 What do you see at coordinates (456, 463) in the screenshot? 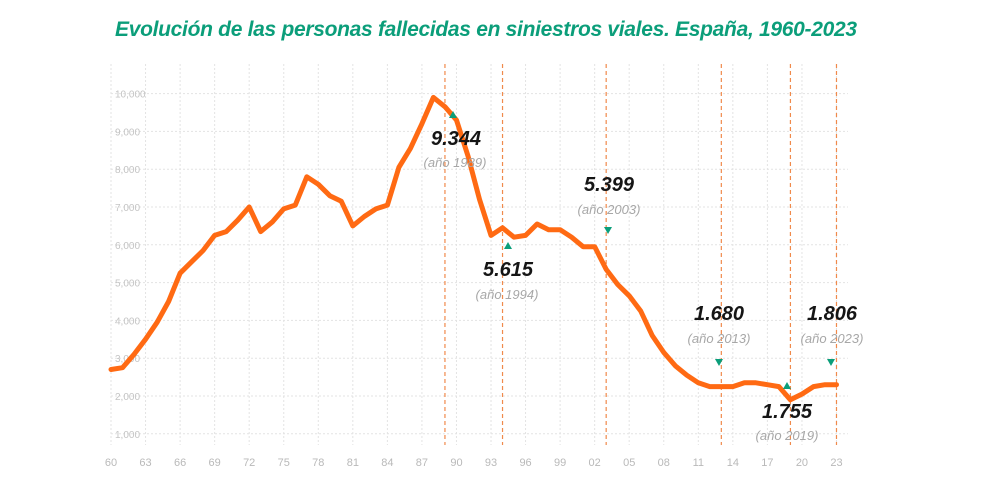
I see `x-tick-label: 90` at bounding box center [456, 463].